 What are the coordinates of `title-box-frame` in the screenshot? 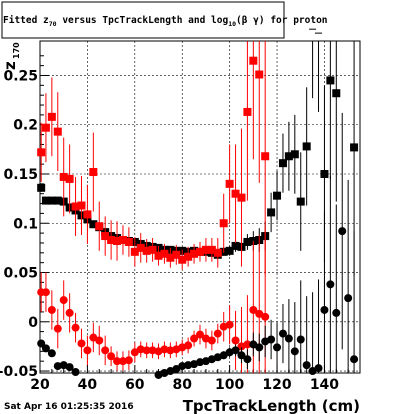 It's located at (143, 20).